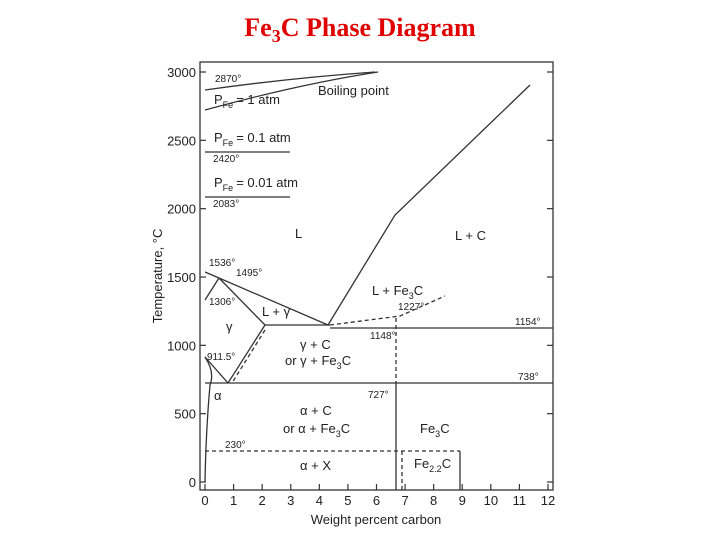 This screenshot has width=720, height=540. Describe the element at coordinates (319, 500) in the screenshot. I see `x-tick-label: 4` at that location.